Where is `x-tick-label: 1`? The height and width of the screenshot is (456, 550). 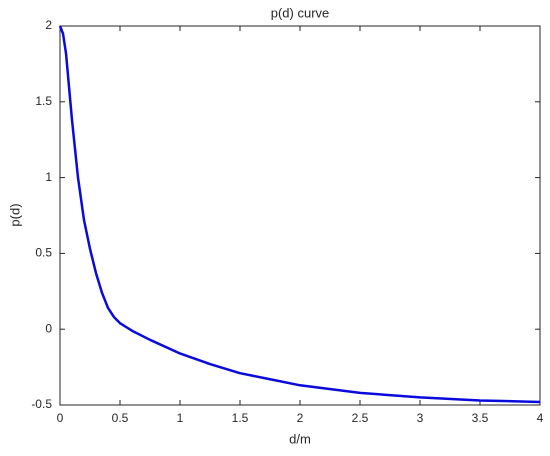
x-tick-label: 1 is located at coordinates (180, 418).